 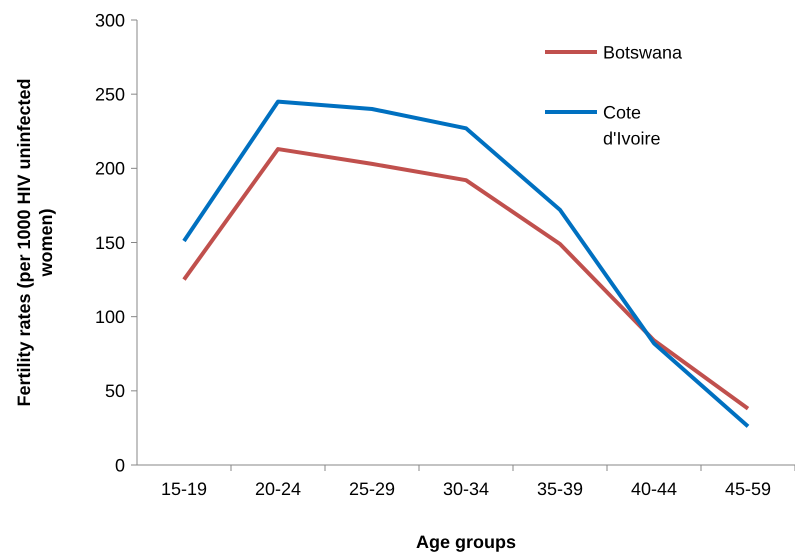 I want to click on x-tick-label: 20-24, so click(x=278, y=489).